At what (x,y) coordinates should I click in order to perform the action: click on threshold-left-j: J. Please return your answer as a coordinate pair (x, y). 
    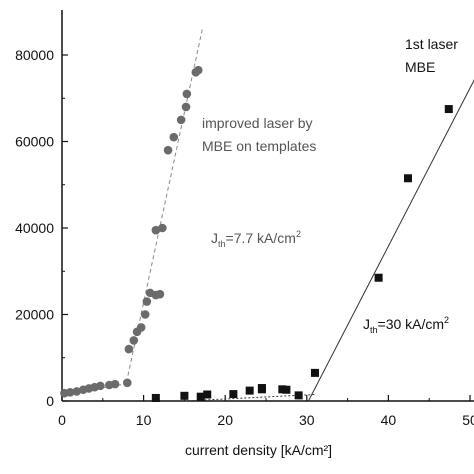
    Looking at the image, I should click on (214, 238).